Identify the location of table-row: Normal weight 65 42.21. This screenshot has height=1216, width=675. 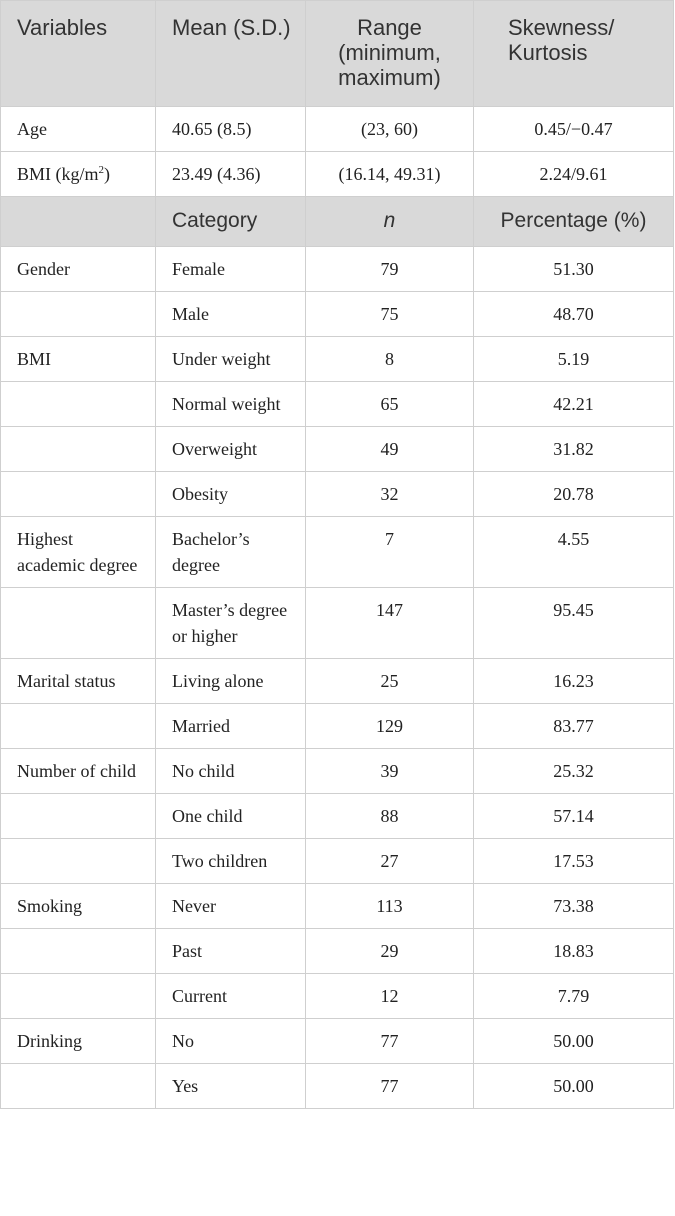
(337, 404).